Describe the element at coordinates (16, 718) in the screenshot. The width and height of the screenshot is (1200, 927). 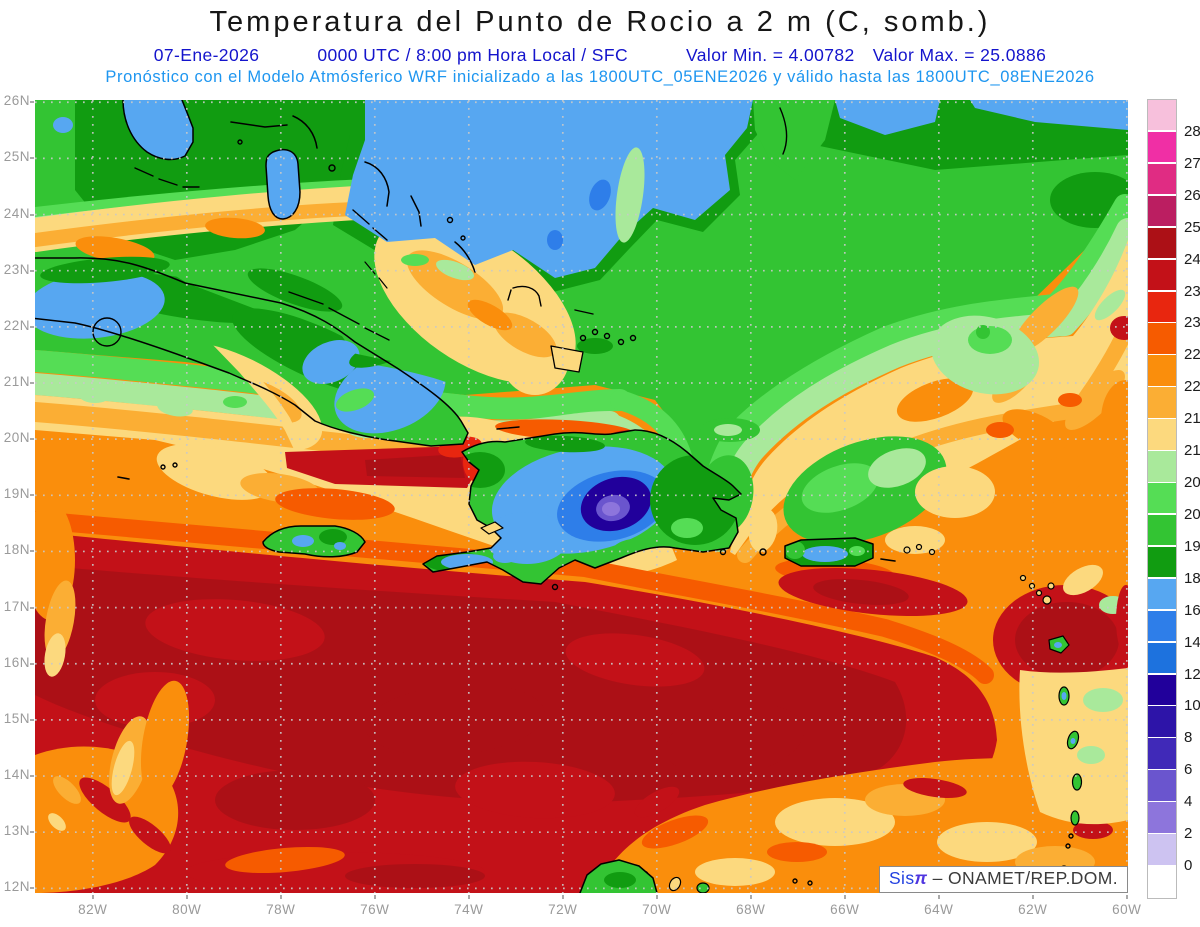
I see `lat-label: 15N` at that location.